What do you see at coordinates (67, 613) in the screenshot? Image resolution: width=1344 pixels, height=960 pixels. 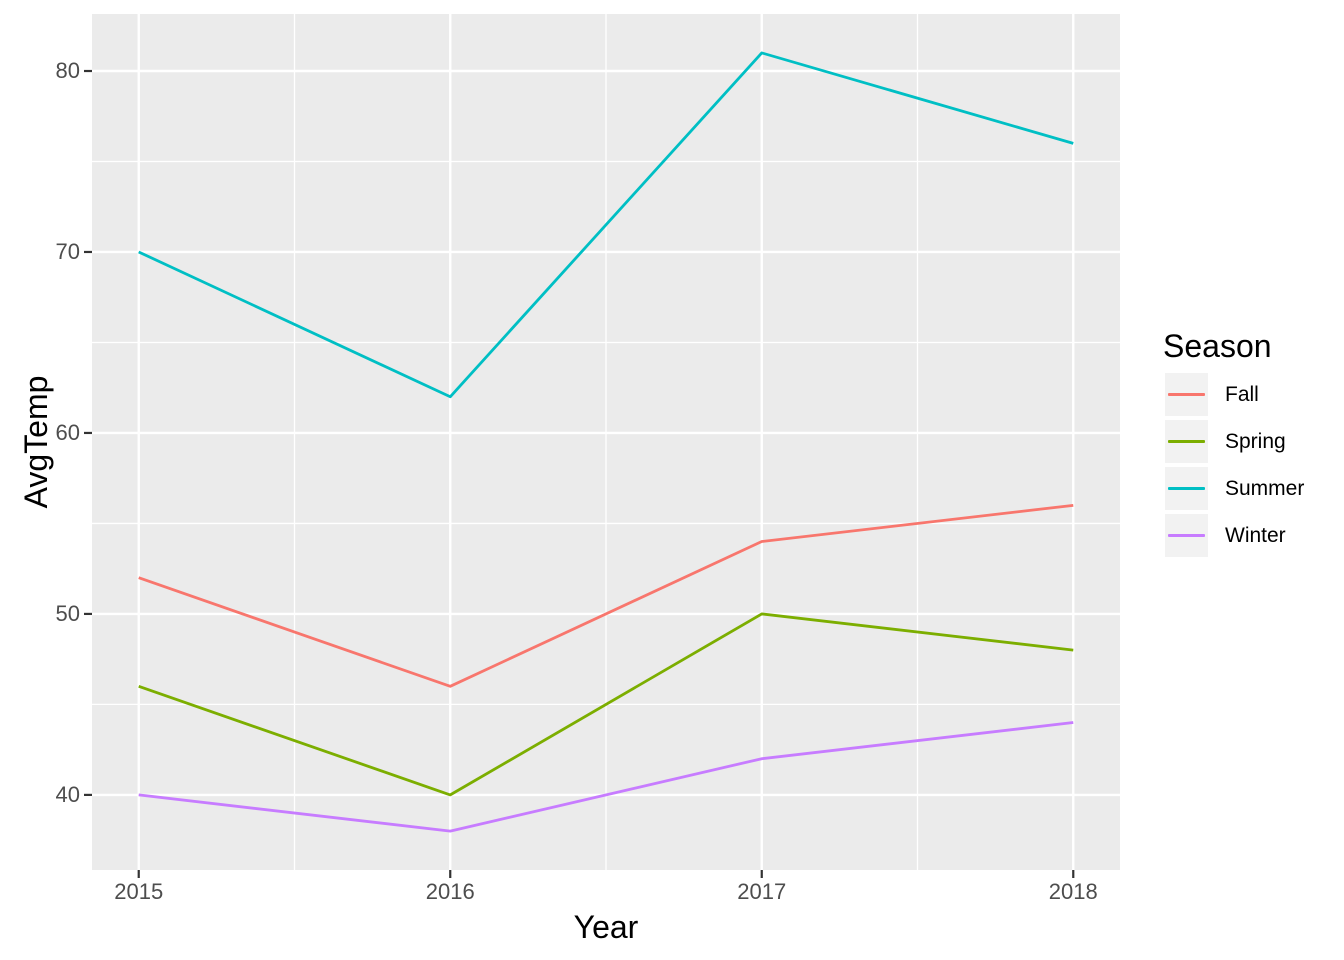 I see `y-tick-label: 50` at bounding box center [67, 613].